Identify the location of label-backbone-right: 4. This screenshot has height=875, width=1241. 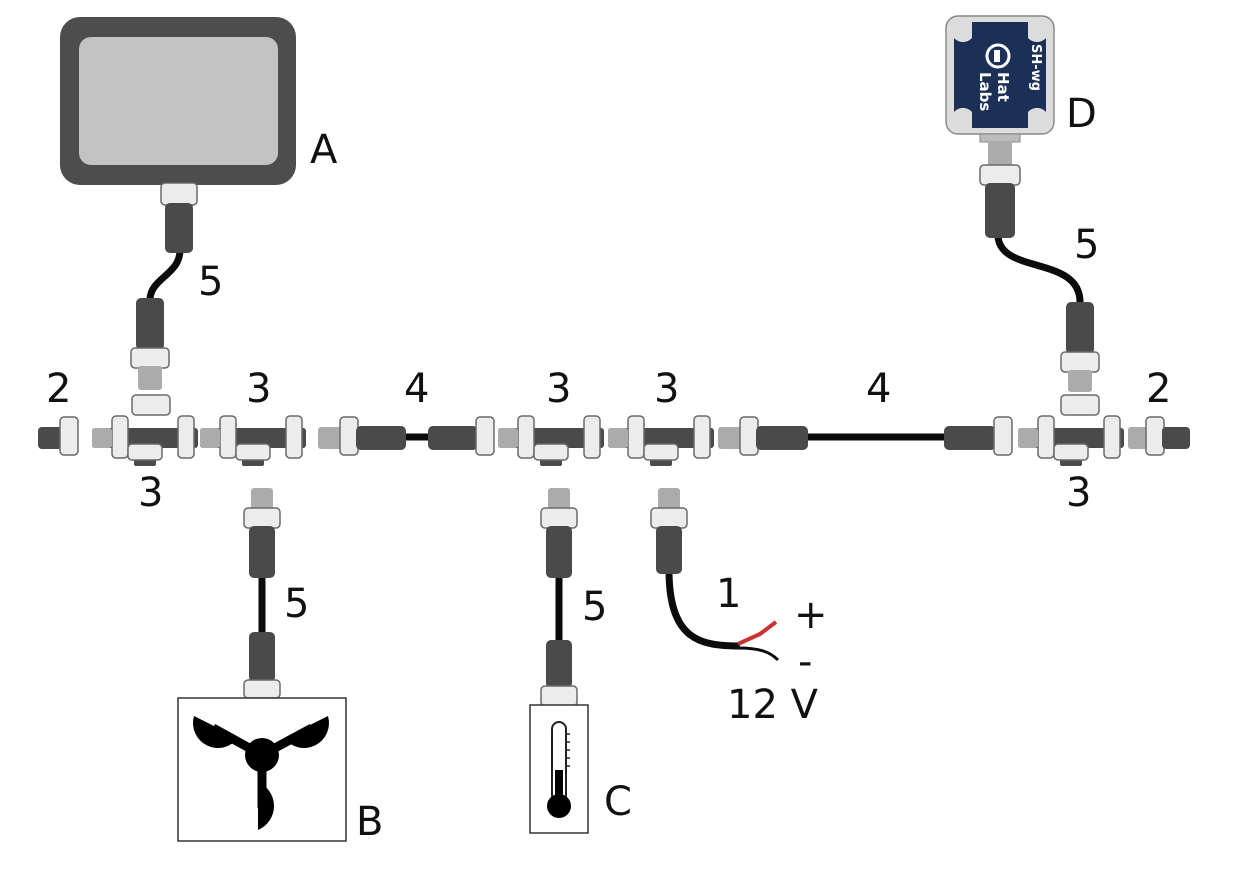
(878, 389).